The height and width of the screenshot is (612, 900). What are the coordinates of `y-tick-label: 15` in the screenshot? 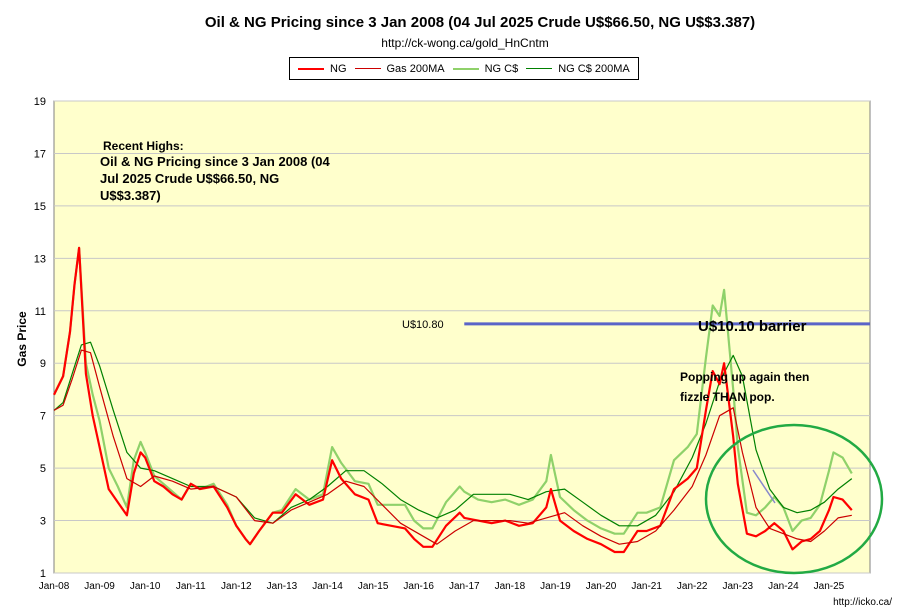 It's located at (40, 207).